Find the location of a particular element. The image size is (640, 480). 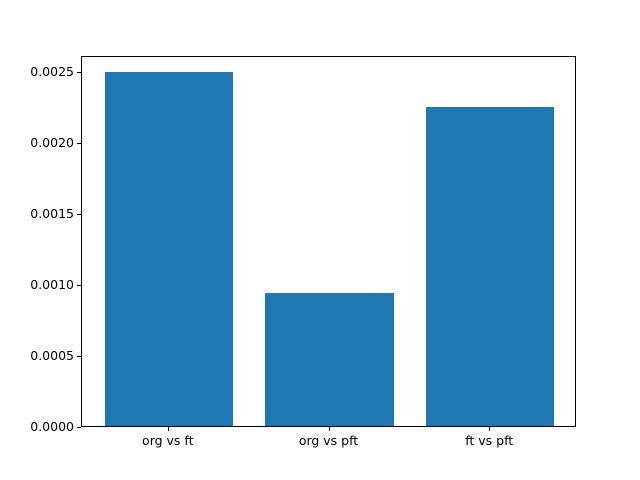

y-tick-label: 0.0000 is located at coordinates (52, 426).